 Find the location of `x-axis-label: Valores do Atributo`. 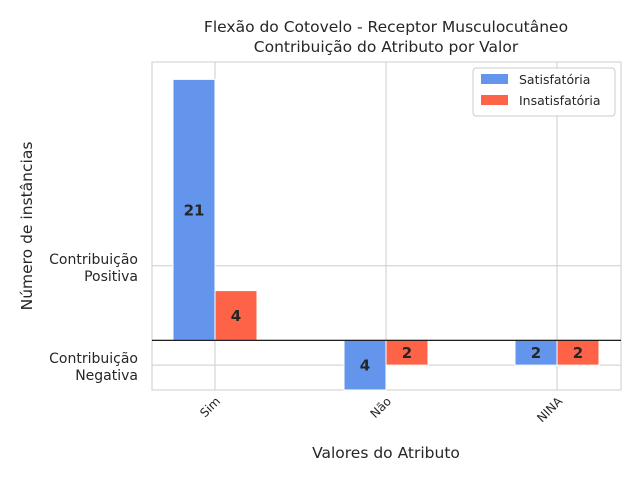

x-axis-label: Valores do Atributo is located at coordinates (386, 453).